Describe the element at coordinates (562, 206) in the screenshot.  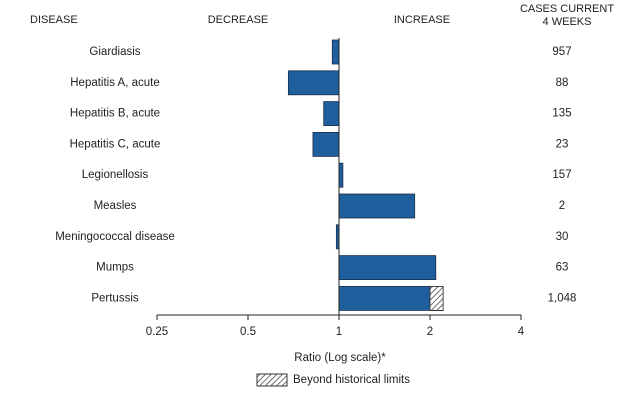
I see `cases-label: 2` at that location.